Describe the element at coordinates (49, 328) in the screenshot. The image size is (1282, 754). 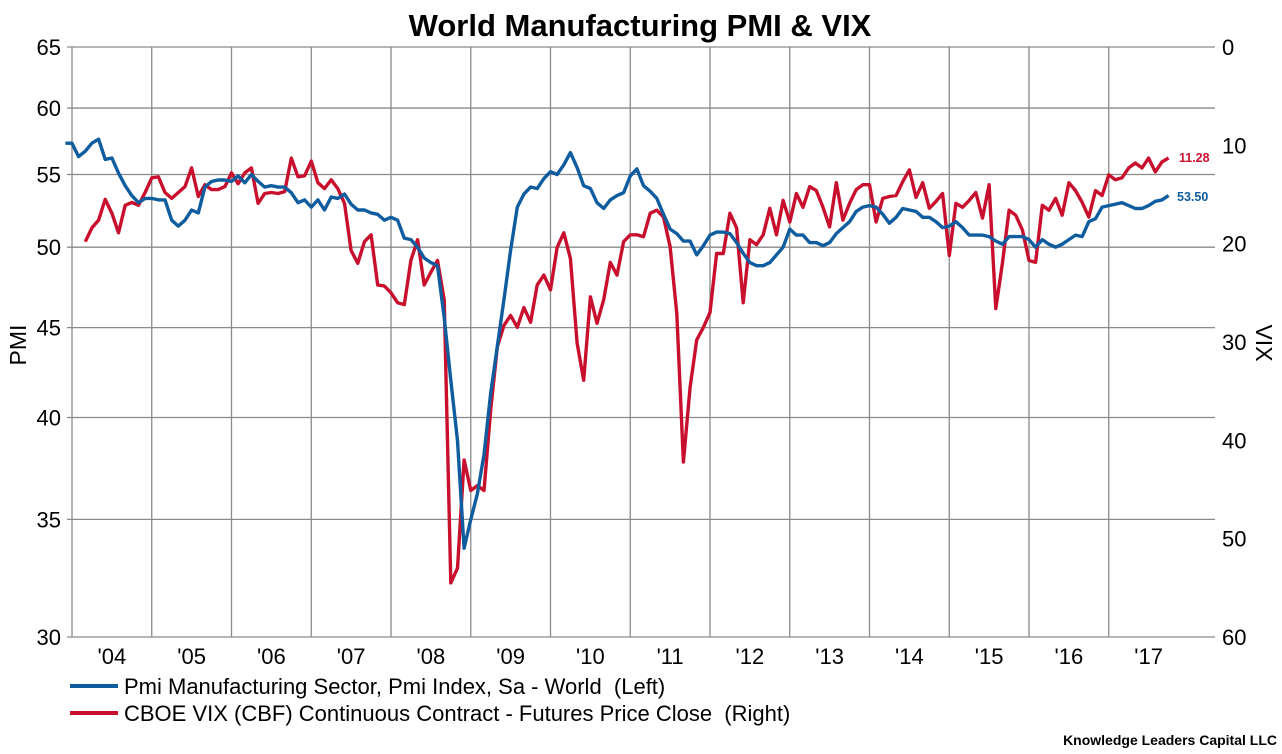
I see `left-tick-label: 45` at that location.